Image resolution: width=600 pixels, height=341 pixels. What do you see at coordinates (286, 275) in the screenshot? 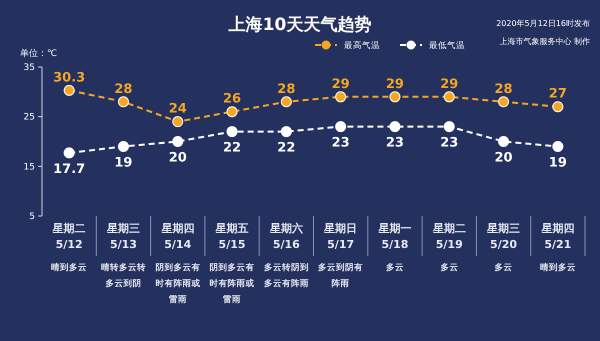
I see `text: 多云转阴到多云有阵雨` at bounding box center [286, 275].